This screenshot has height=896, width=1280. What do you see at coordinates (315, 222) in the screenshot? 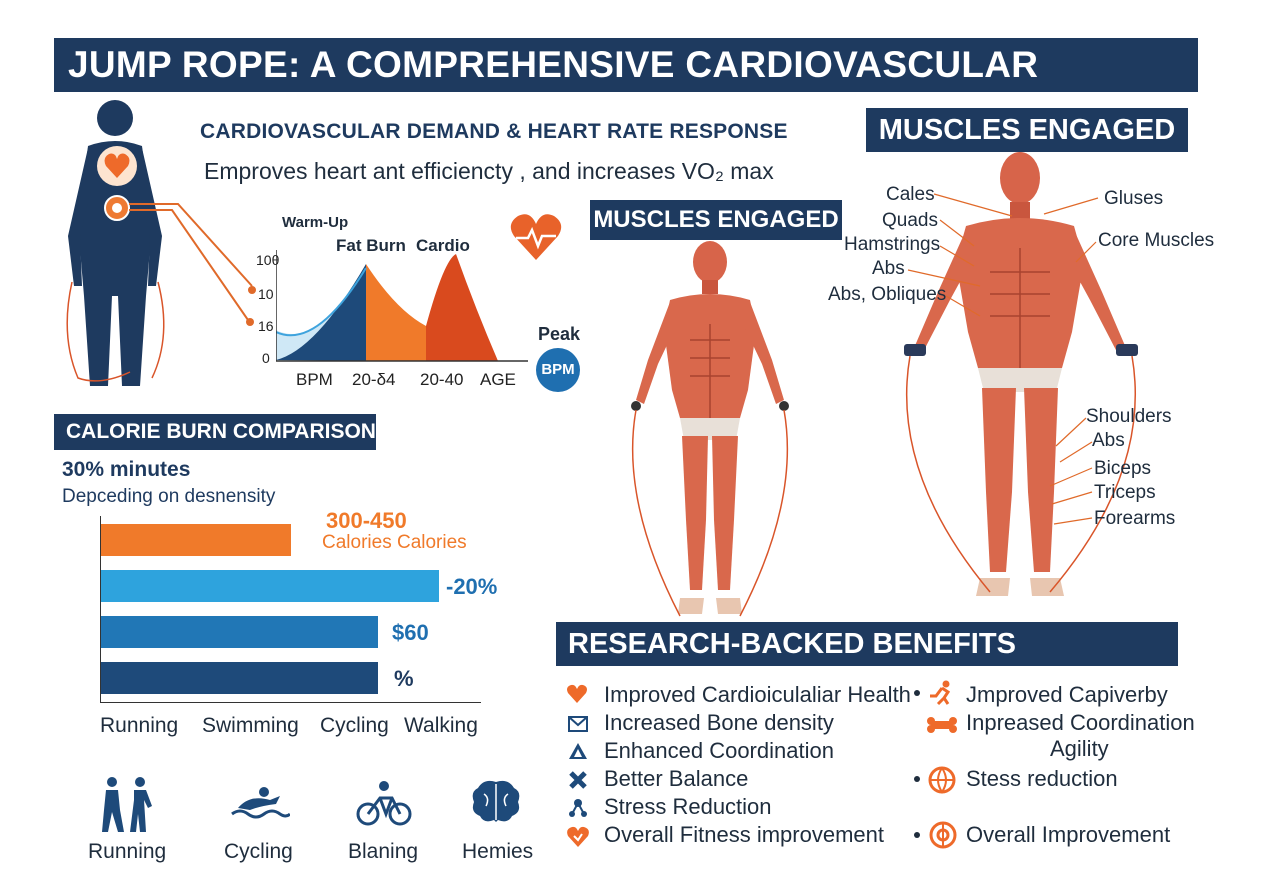
I see `zone-label-warmup: Warm-Up` at bounding box center [315, 222].